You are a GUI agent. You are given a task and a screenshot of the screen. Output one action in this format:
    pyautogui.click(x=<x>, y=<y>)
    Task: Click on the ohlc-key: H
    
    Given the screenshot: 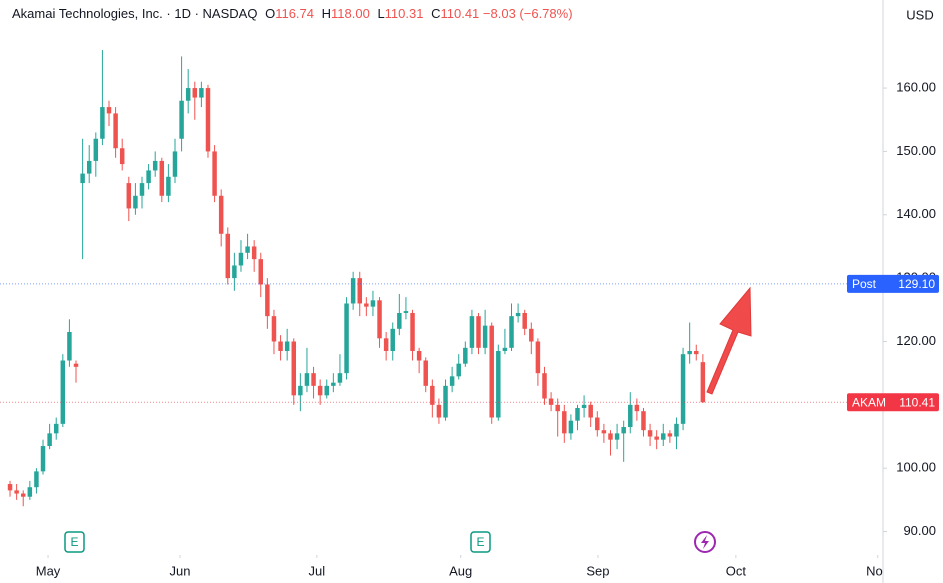 What is the action you would take?
    pyautogui.click(x=326, y=13)
    